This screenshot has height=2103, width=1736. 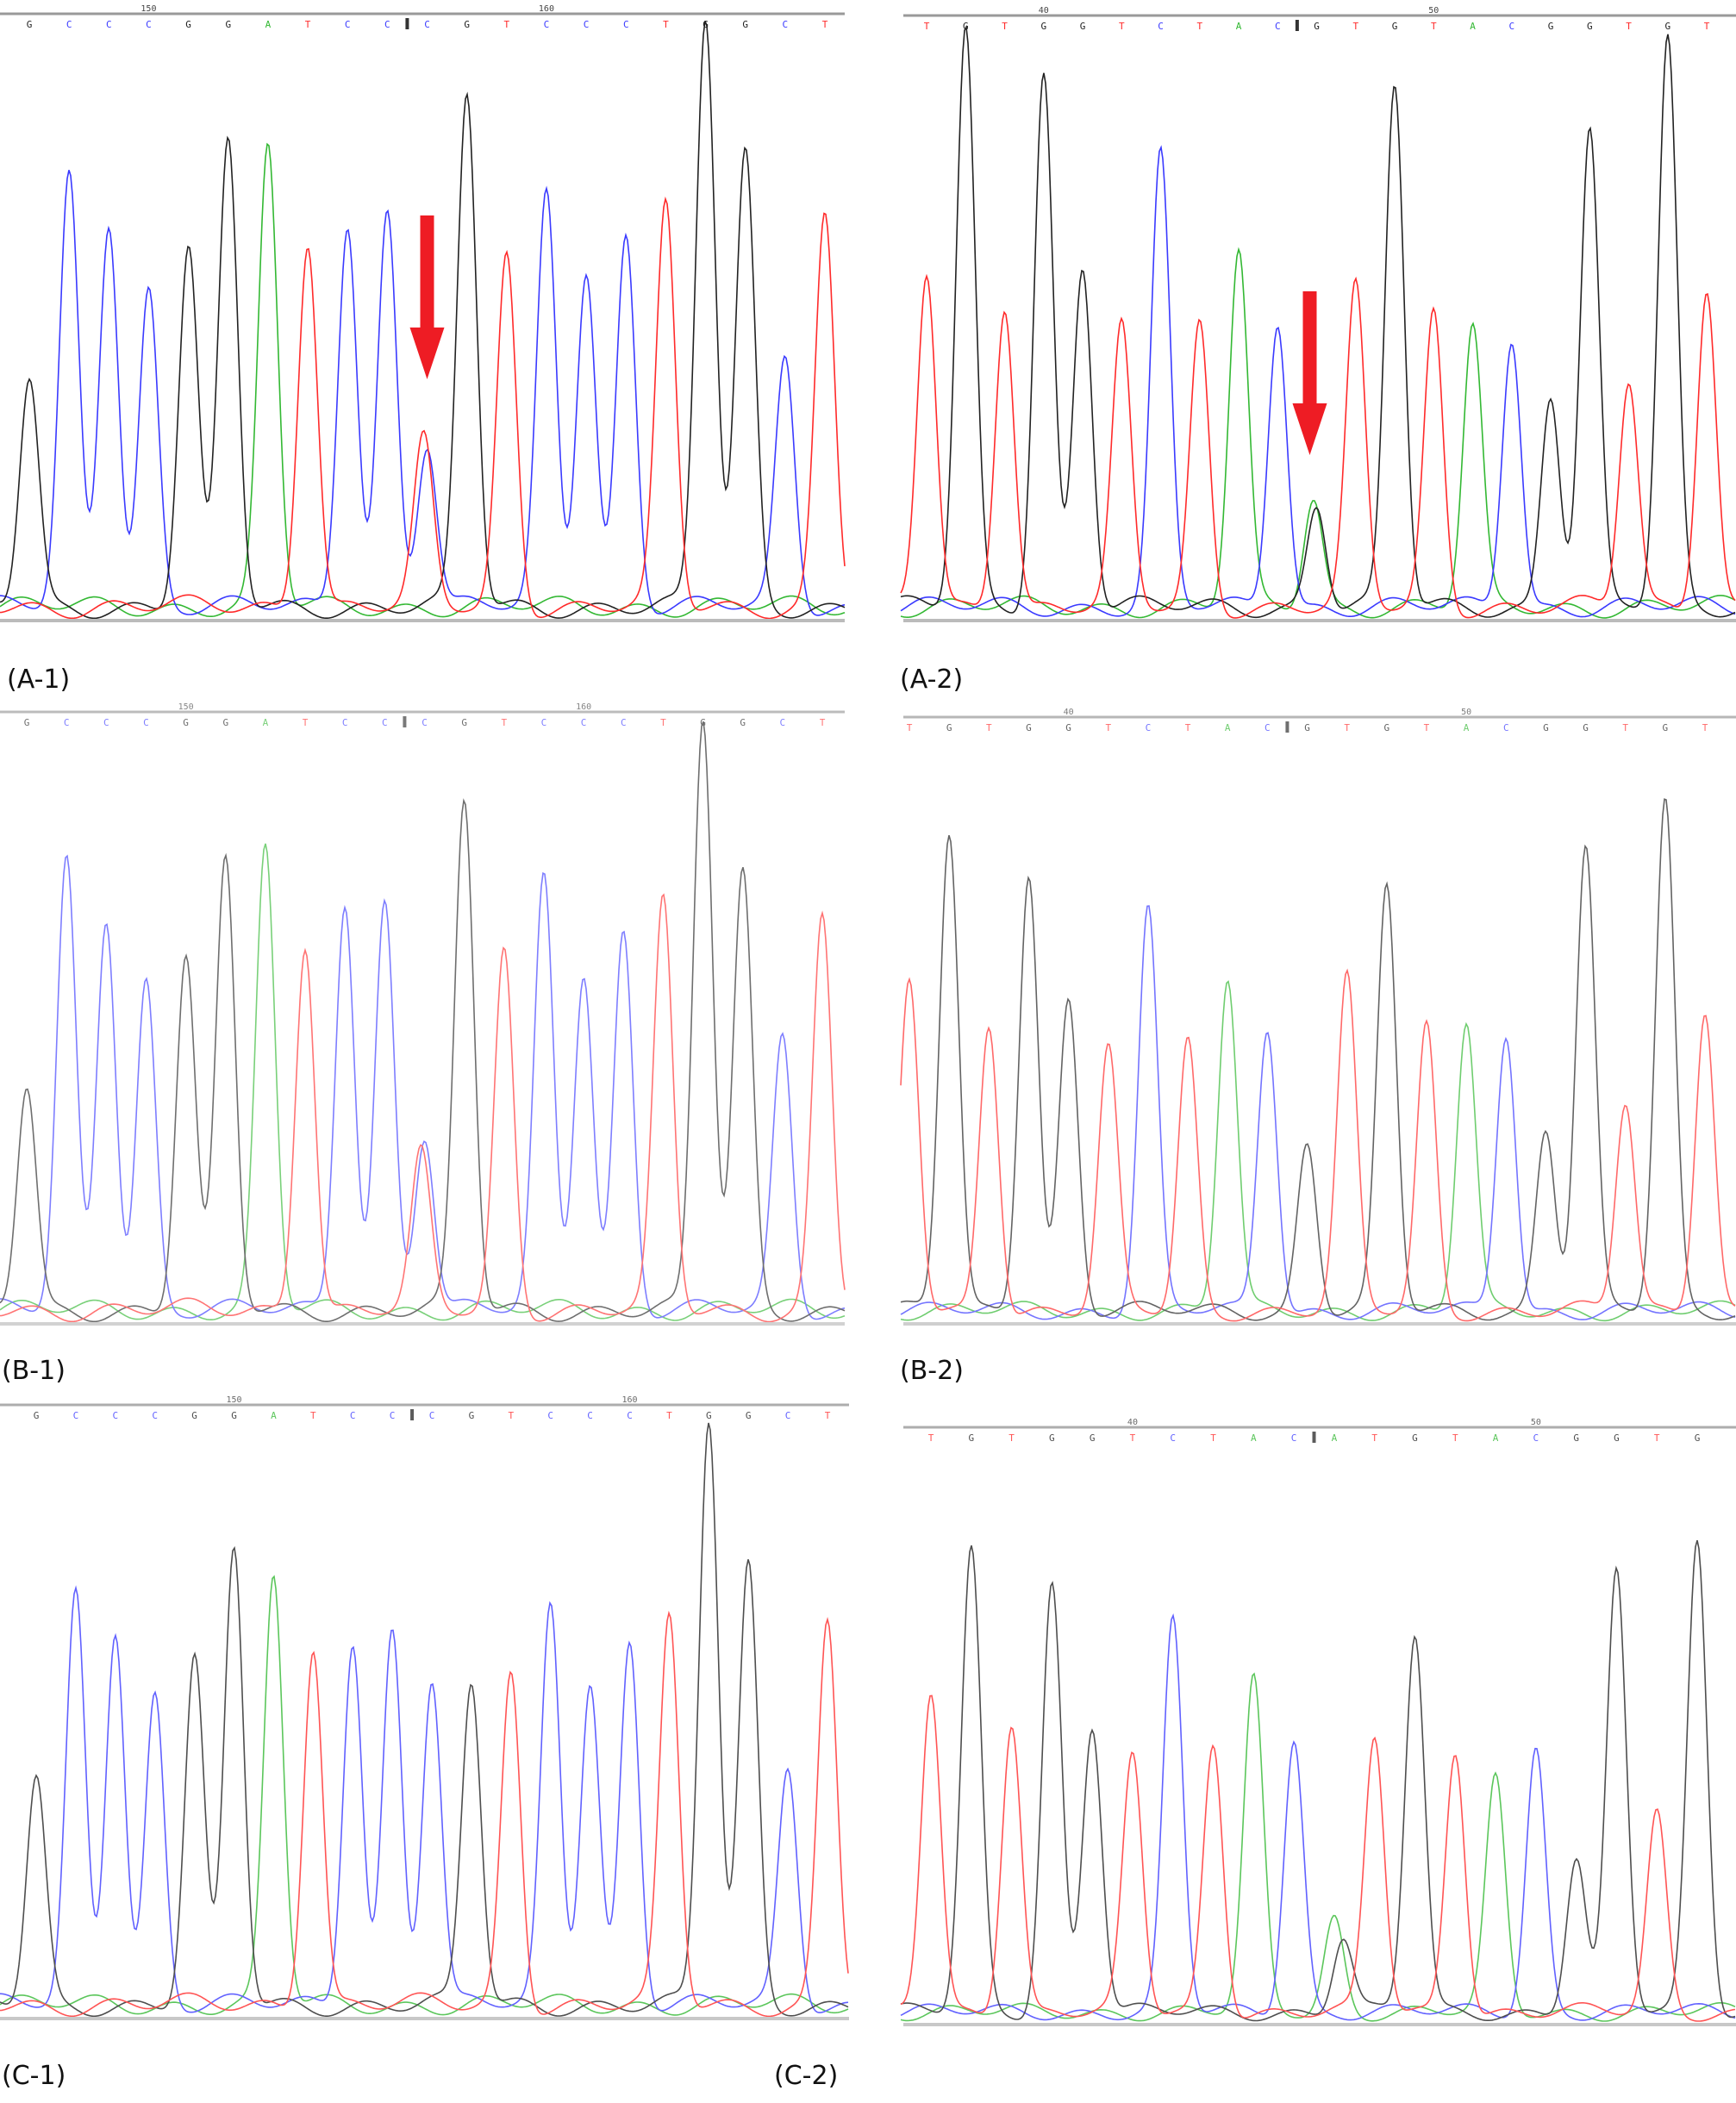 I want to click on chromatogram-panel-c-2: 40 50 T G T G G T C T A C A T G T A C G G T G, so click(x=1318, y=1722).